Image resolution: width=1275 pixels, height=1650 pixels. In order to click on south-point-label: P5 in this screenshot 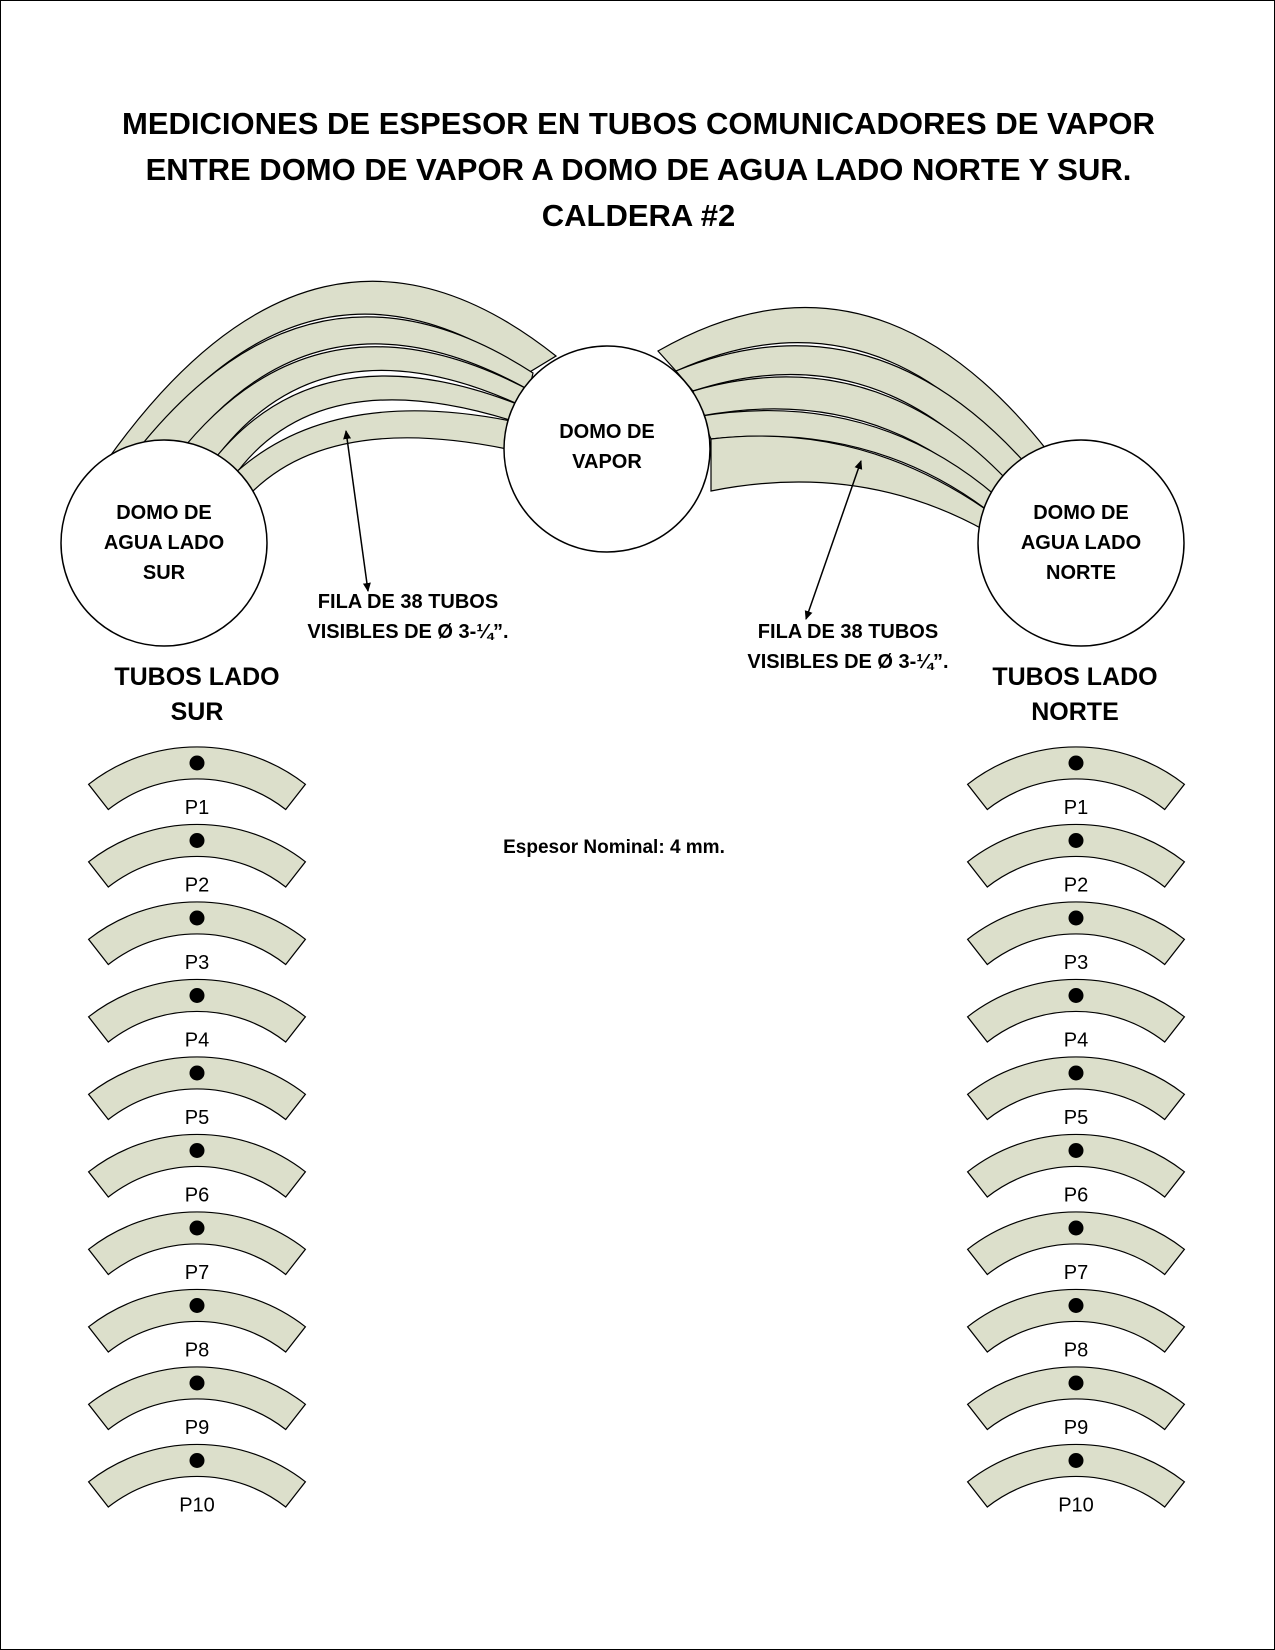, I will do `click(197, 1118)`.